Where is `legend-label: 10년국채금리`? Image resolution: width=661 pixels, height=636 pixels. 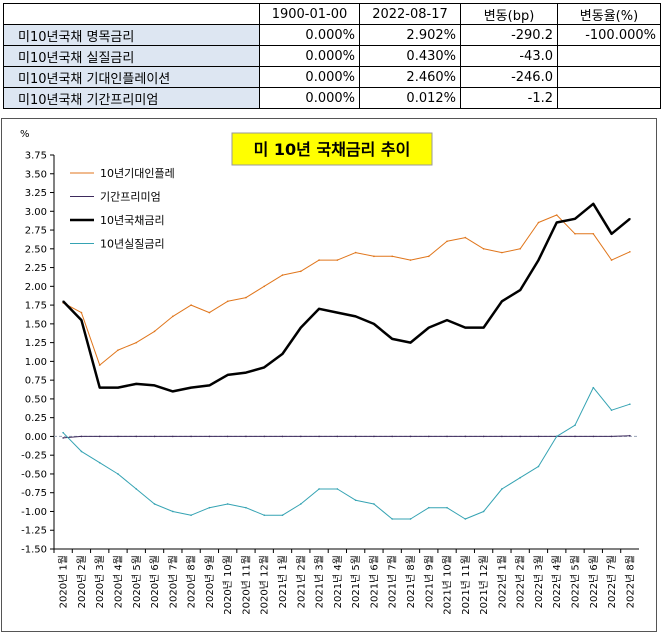 legend-label: 10년국채금리 is located at coordinates (132, 220).